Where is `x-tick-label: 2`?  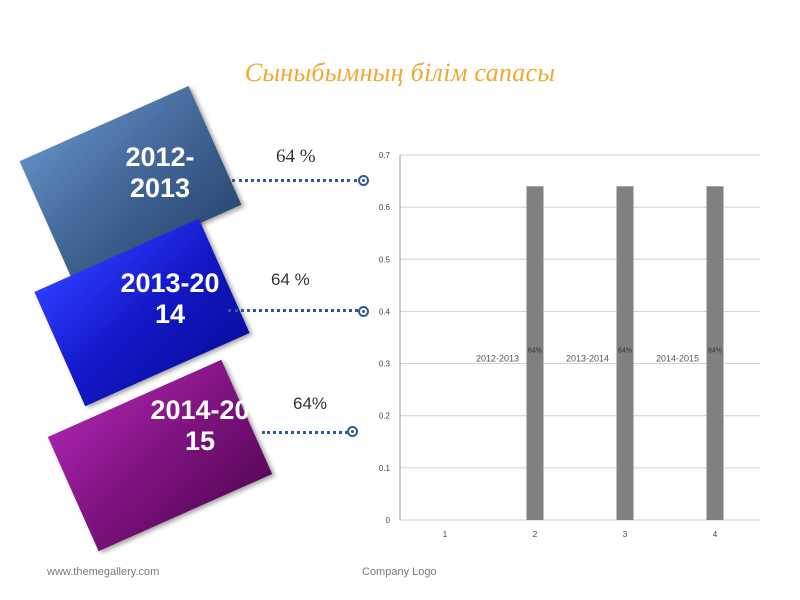
x-tick-label: 2 is located at coordinates (535, 534).